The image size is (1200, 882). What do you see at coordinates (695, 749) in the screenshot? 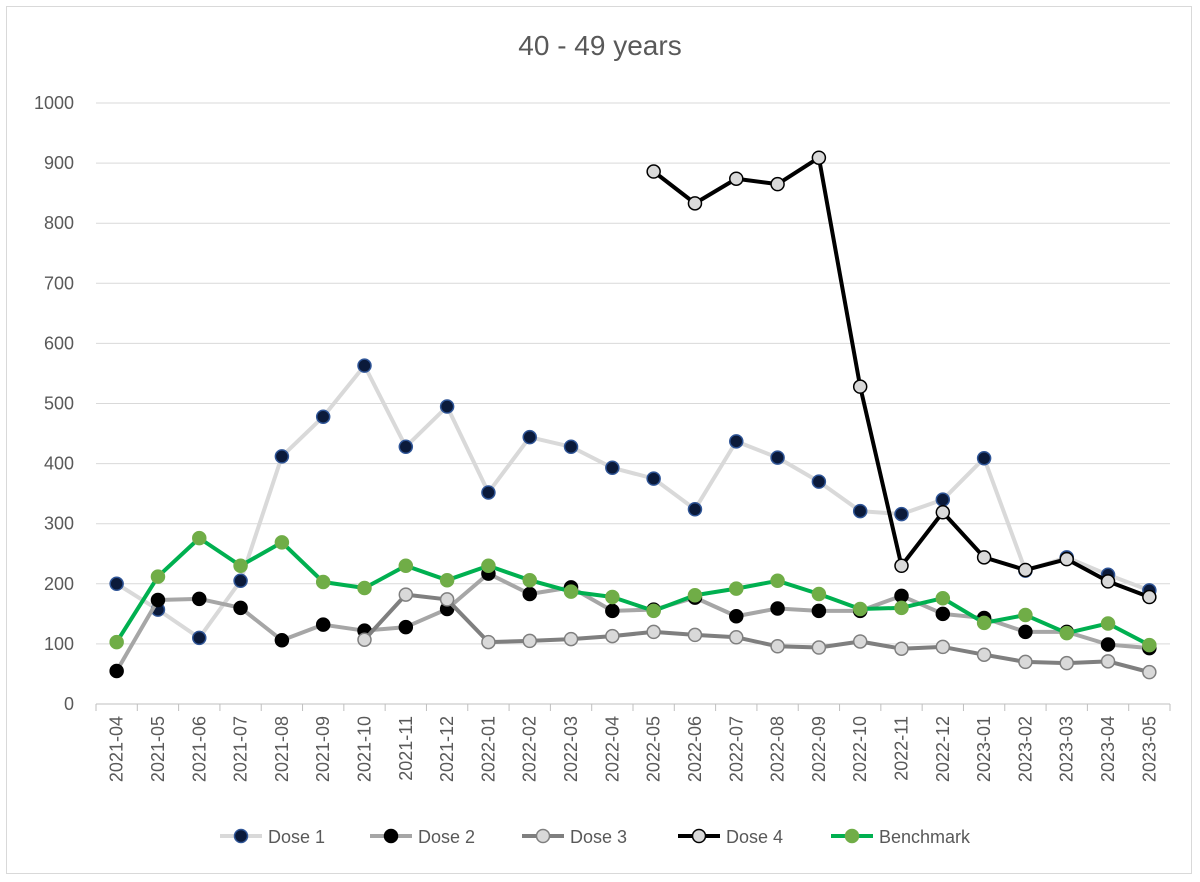
I see `x-tick-label: 2022-06` at bounding box center [695, 749].